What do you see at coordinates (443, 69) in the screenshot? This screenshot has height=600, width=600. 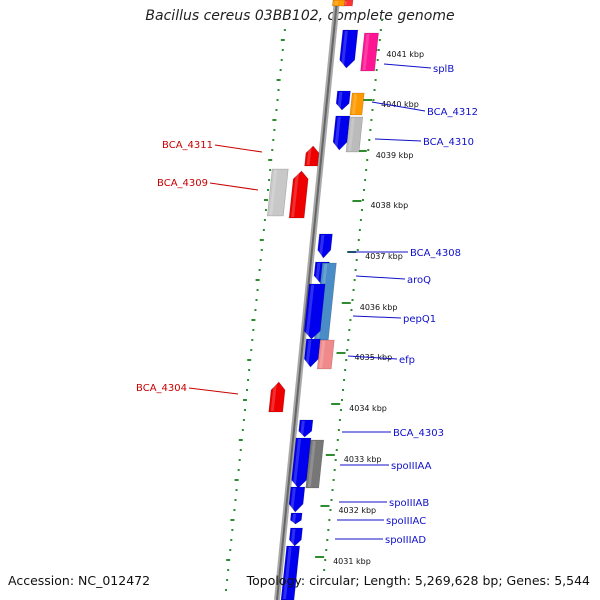 I see `gene-label-splb: splB` at bounding box center [443, 69].